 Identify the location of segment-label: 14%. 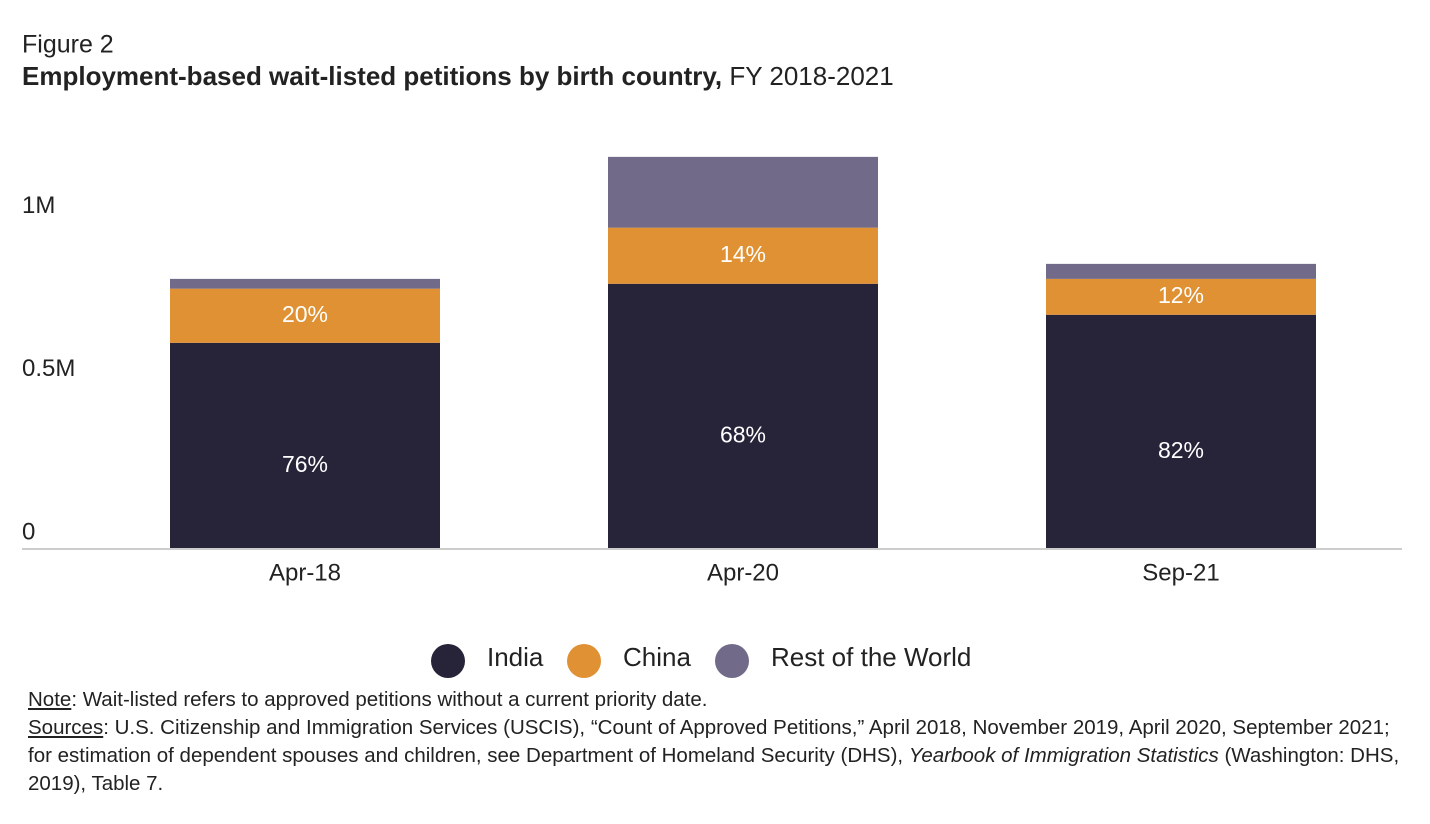
(743, 254).